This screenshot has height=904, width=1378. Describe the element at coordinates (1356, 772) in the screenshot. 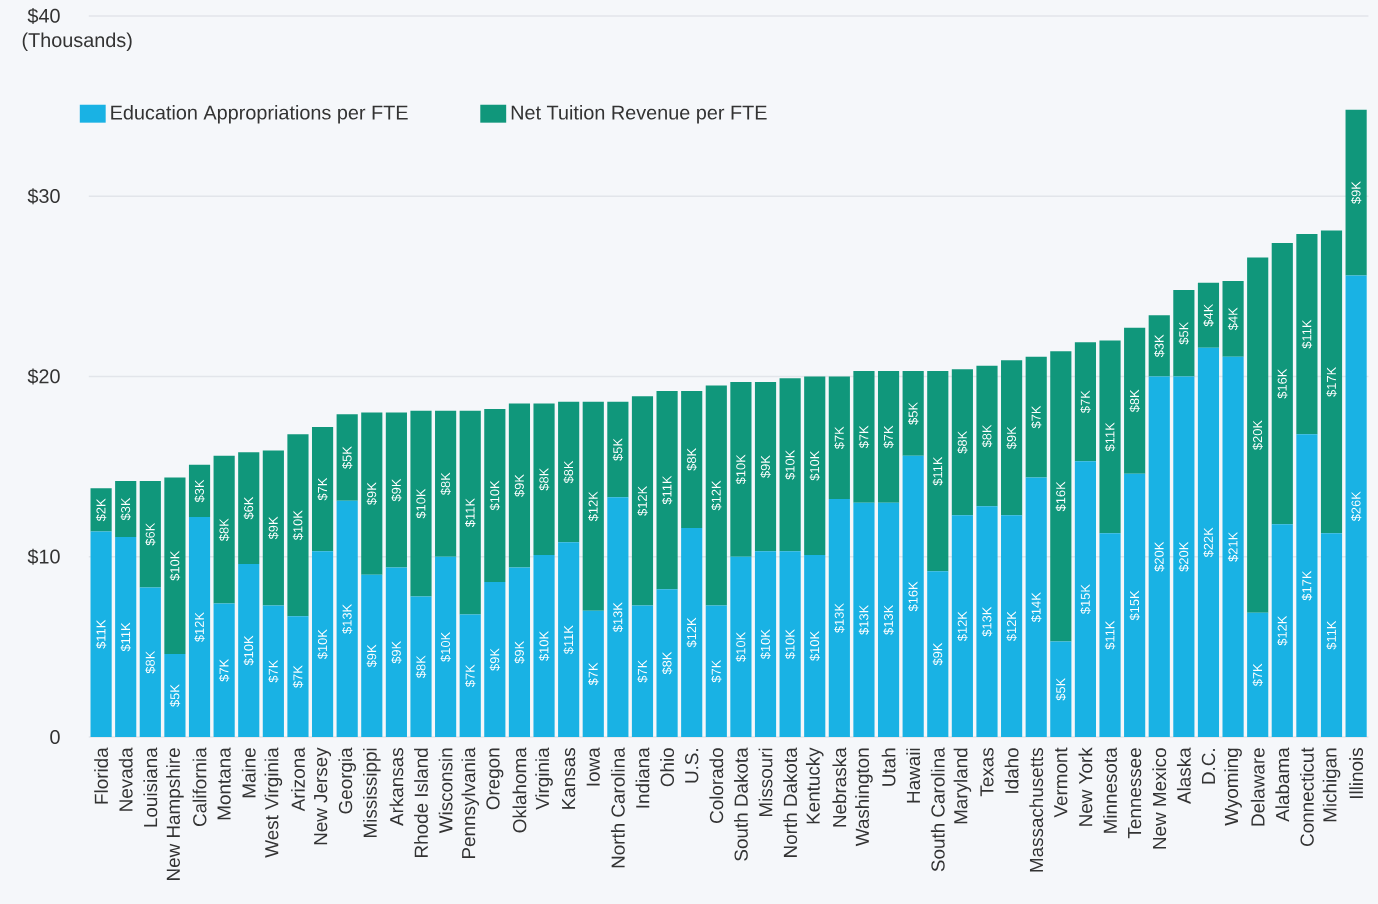

I see `x-tick-label: Illinois` at that location.